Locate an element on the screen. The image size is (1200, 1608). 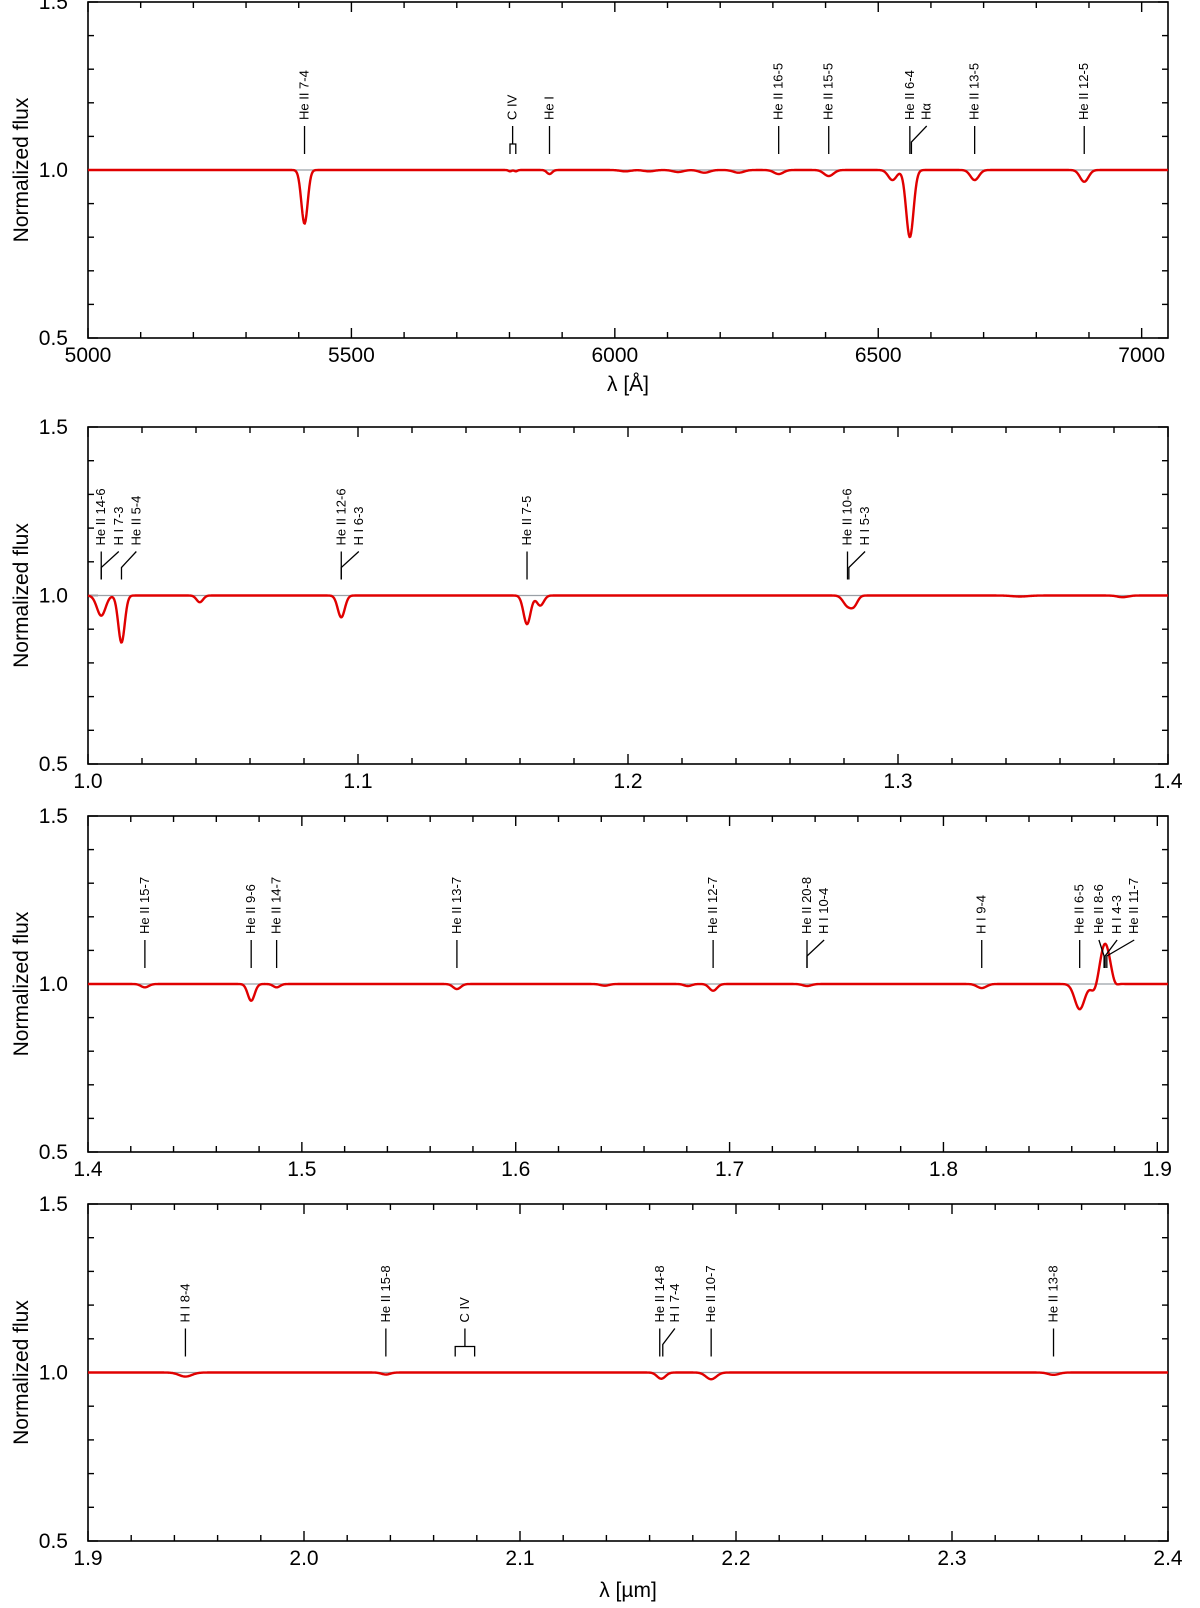
line-id-label: He II 6-4 is located at coordinates (909, 95).